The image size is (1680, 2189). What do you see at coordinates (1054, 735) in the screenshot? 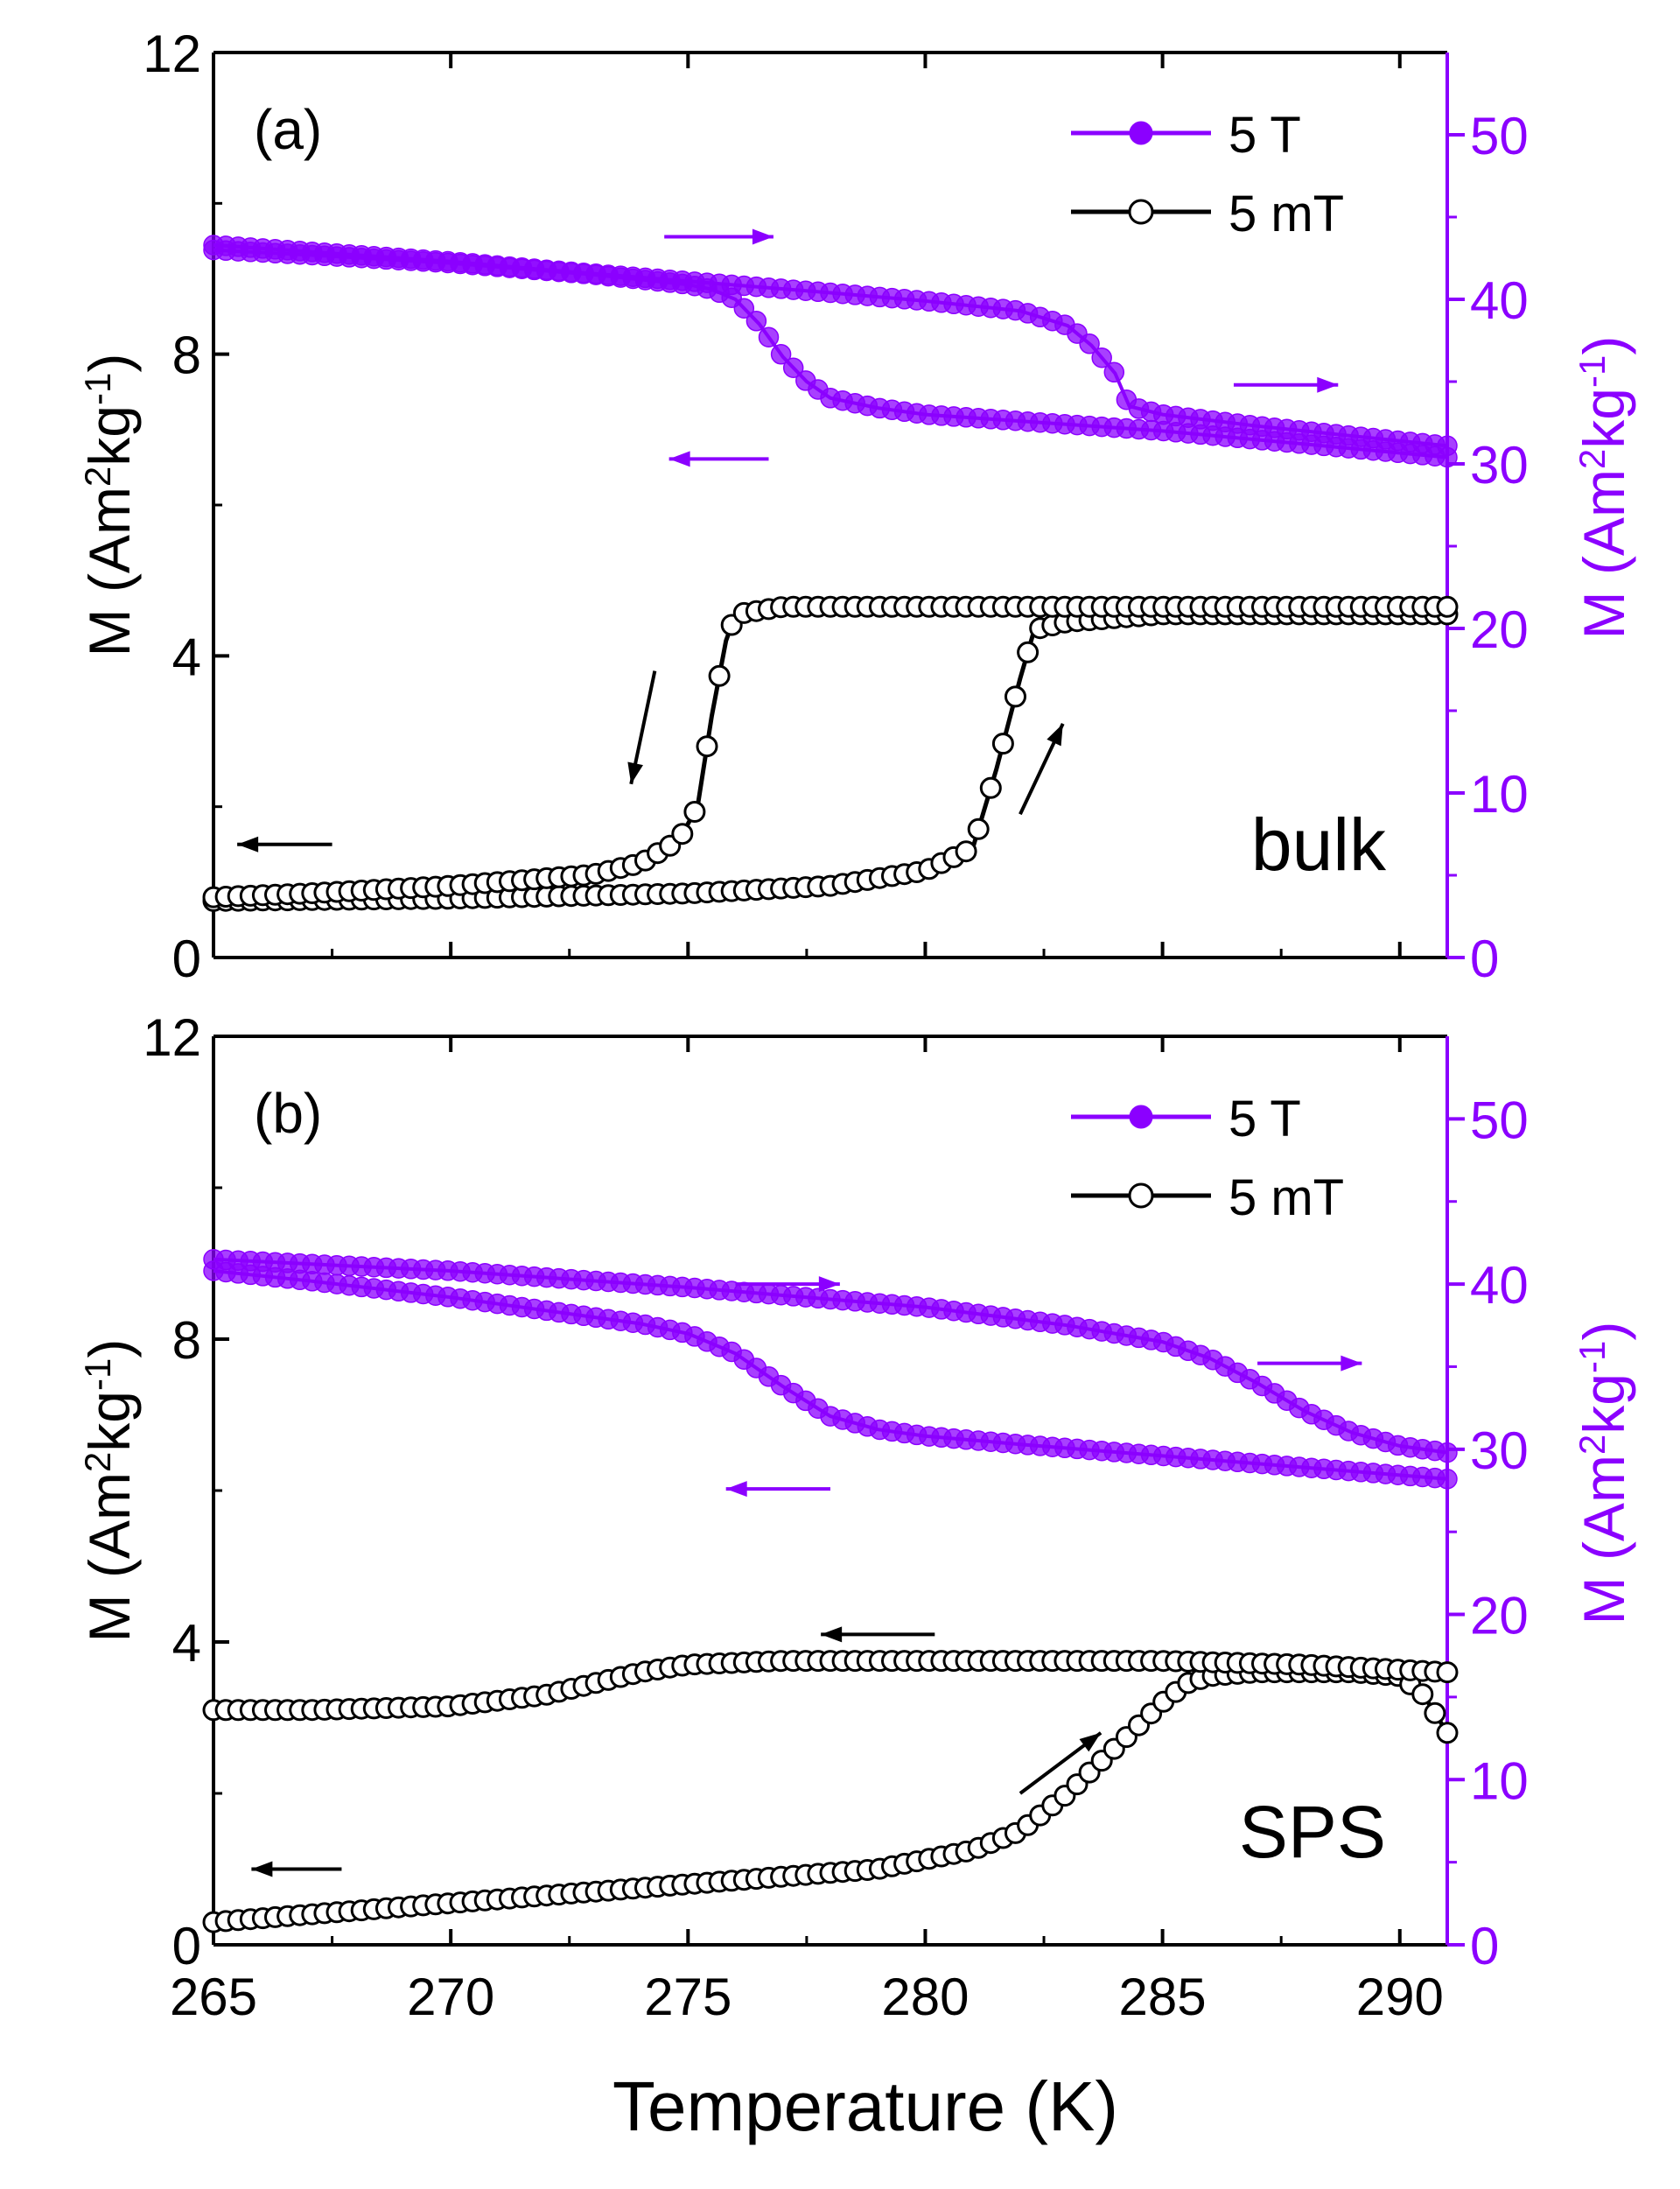
I see `arrow-up-5mT-head` at bounding box center [1054, 735].